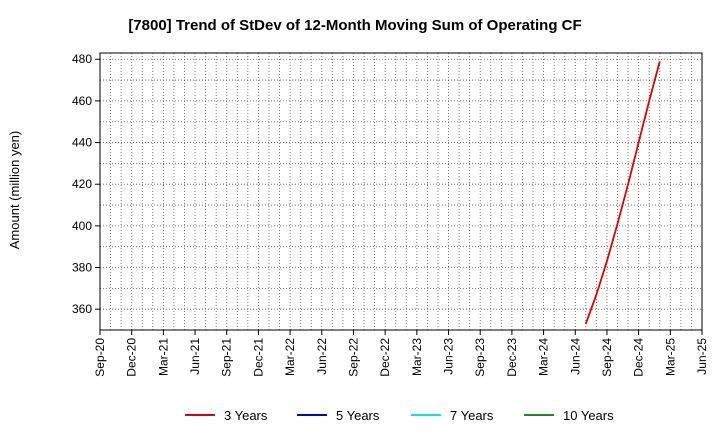  I want to click on x-tick-label: Mar-24, so click(544, 357).